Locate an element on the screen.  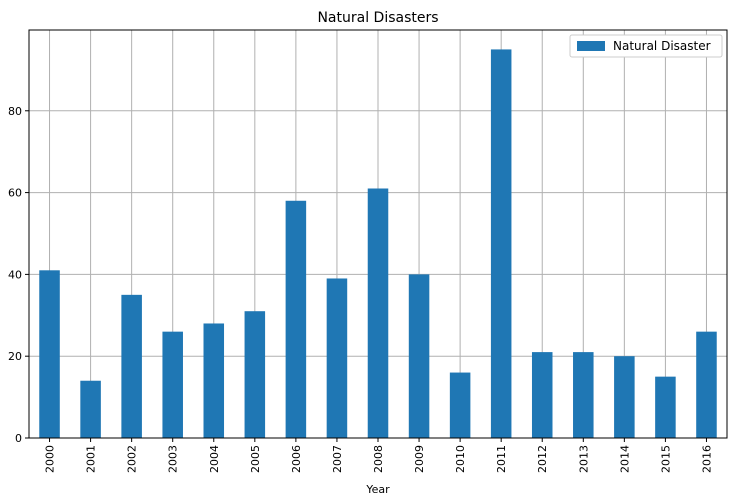
y-tick-label: 80 is located at coordinates (15, 111).